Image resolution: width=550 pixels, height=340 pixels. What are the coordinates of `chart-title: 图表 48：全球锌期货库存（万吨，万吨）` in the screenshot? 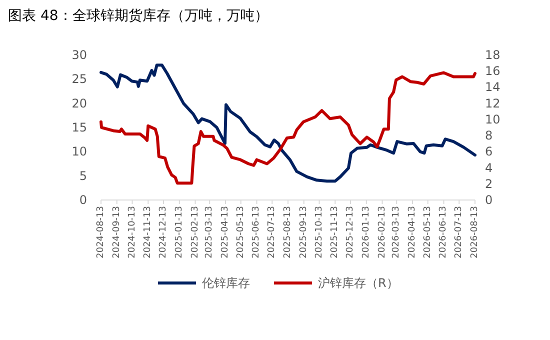 It's located at (138, 16).